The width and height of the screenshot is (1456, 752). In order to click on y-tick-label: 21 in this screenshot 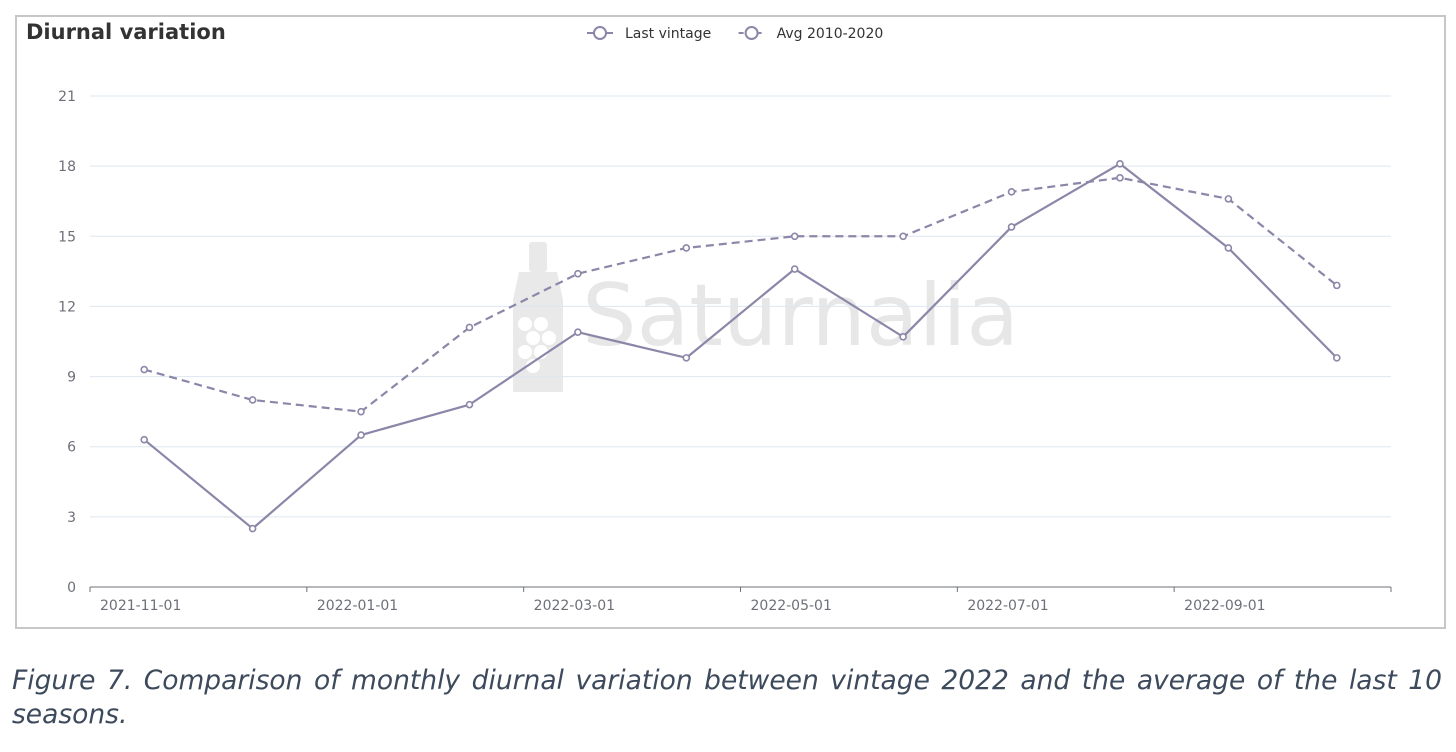, I will do `click(67, 97)`.